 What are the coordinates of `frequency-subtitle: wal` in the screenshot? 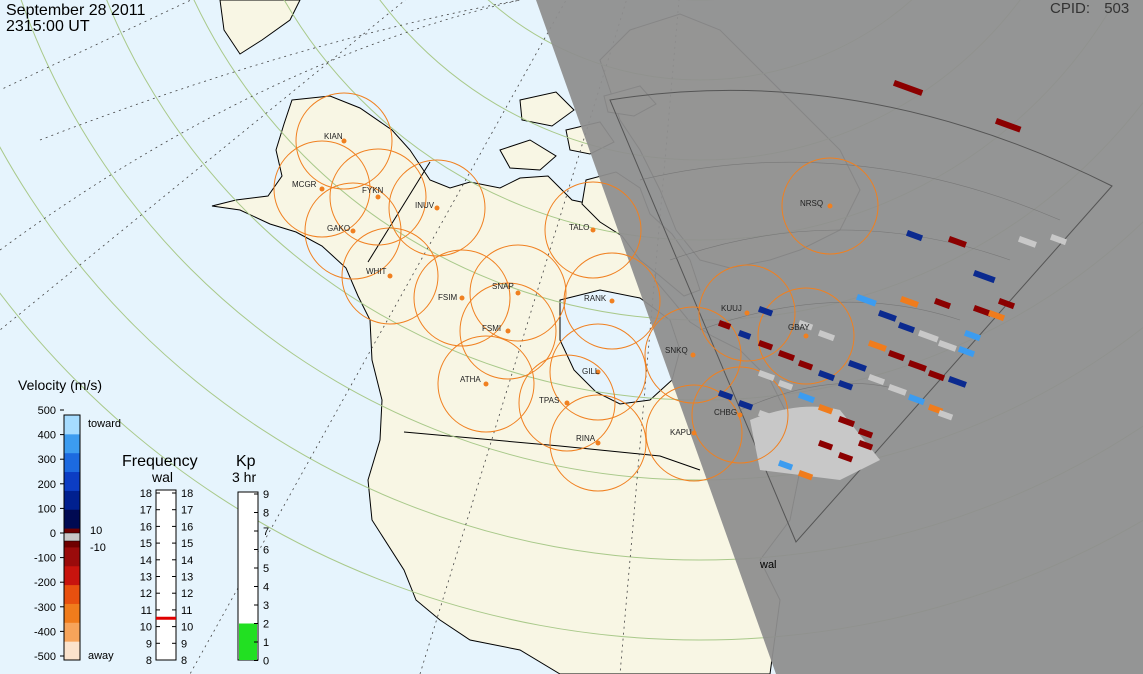 It's located at (162, 477).